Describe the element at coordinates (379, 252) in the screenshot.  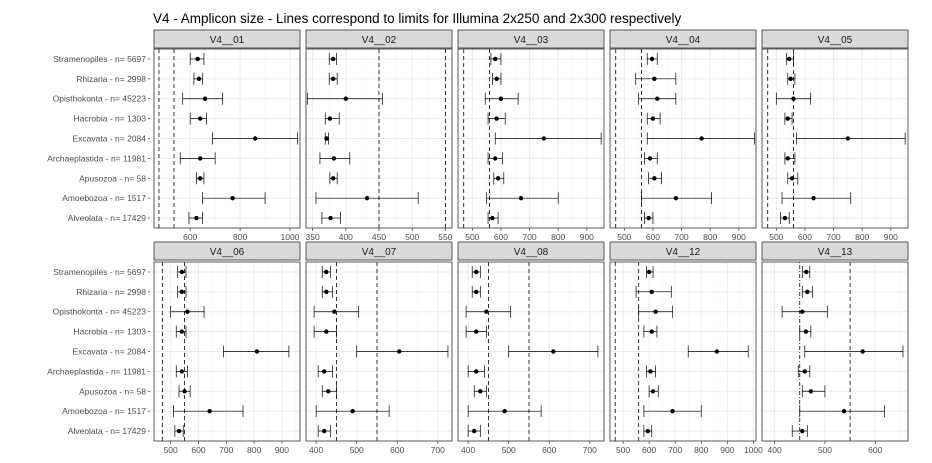
I see `facet-strip-label: V4__07` at that location.